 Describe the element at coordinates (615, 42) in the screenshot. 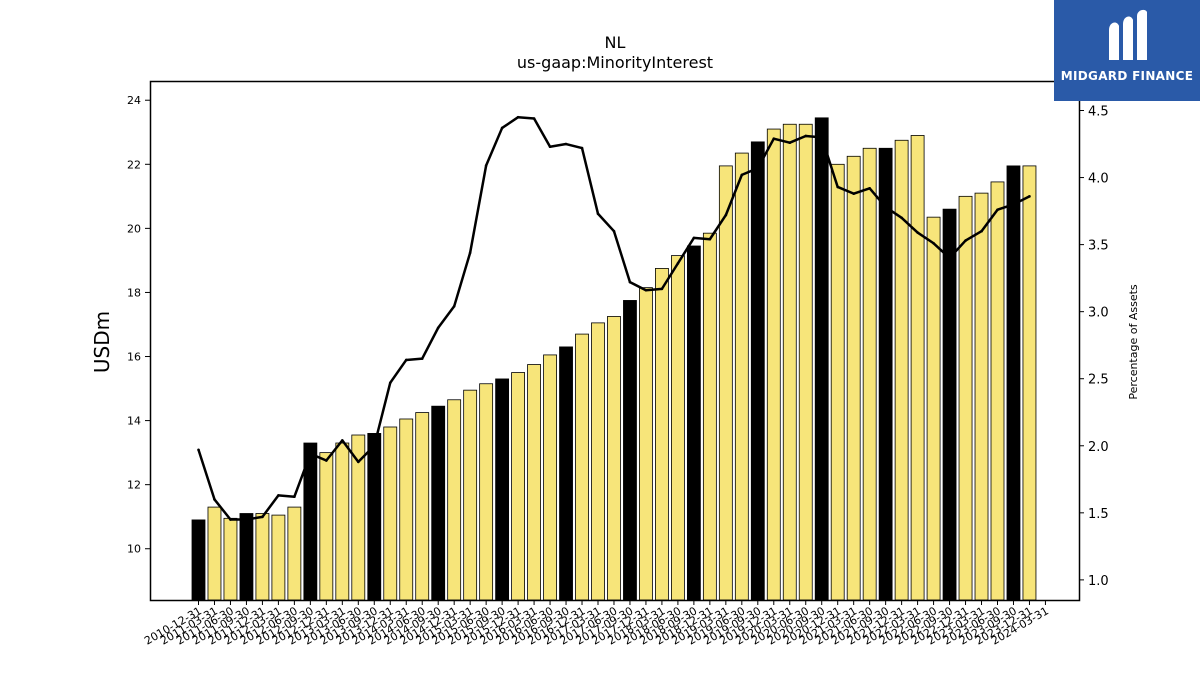

I see `chart-title: NL` at that location.